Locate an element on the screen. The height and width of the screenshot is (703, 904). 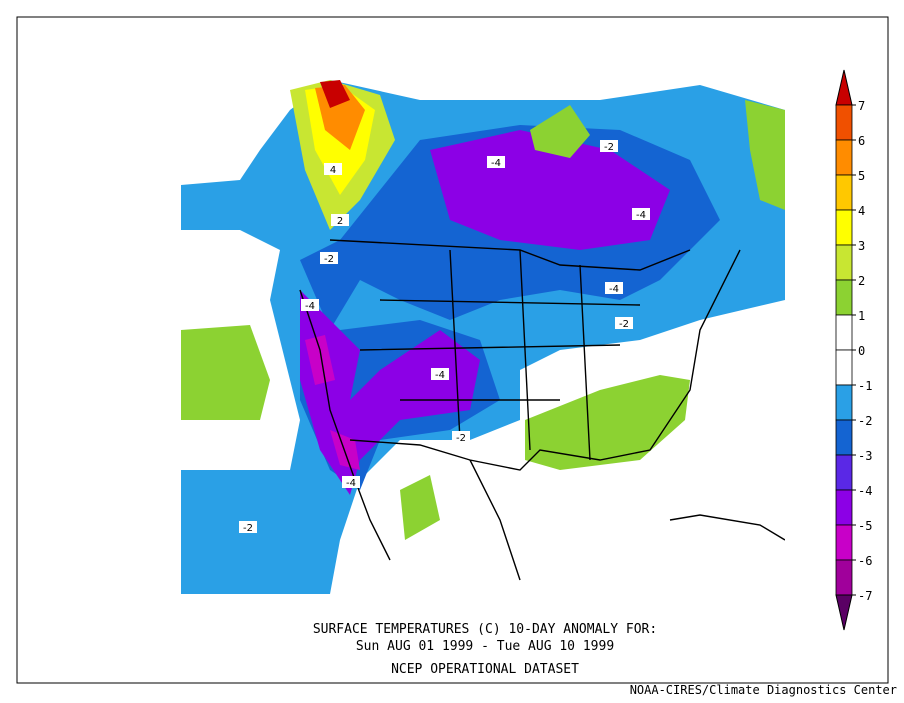
region-plus1-pacific is located at coordinates (225, 372).